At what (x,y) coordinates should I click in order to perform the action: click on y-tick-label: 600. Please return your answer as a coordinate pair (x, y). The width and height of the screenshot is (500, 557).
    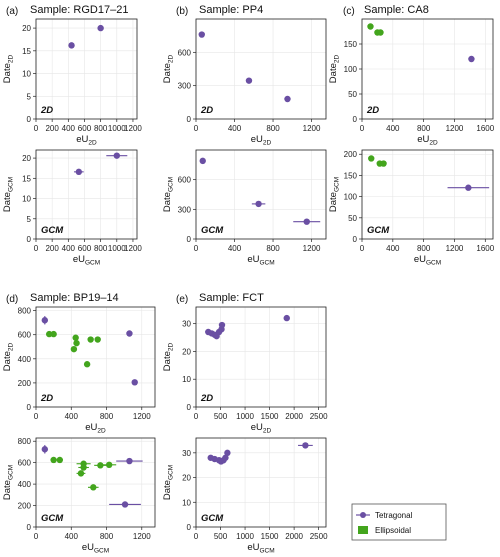
    Looking at the image, I should click on (25, 463).